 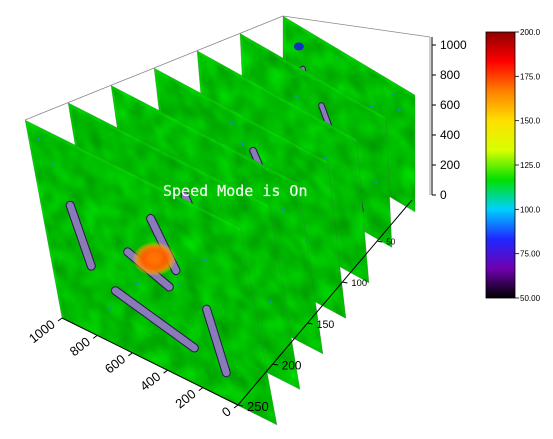 What do you see at coordinates (292, 365) in the screenshot?
I see `depth-tick-label: 200` at bounding box center [292, 365].